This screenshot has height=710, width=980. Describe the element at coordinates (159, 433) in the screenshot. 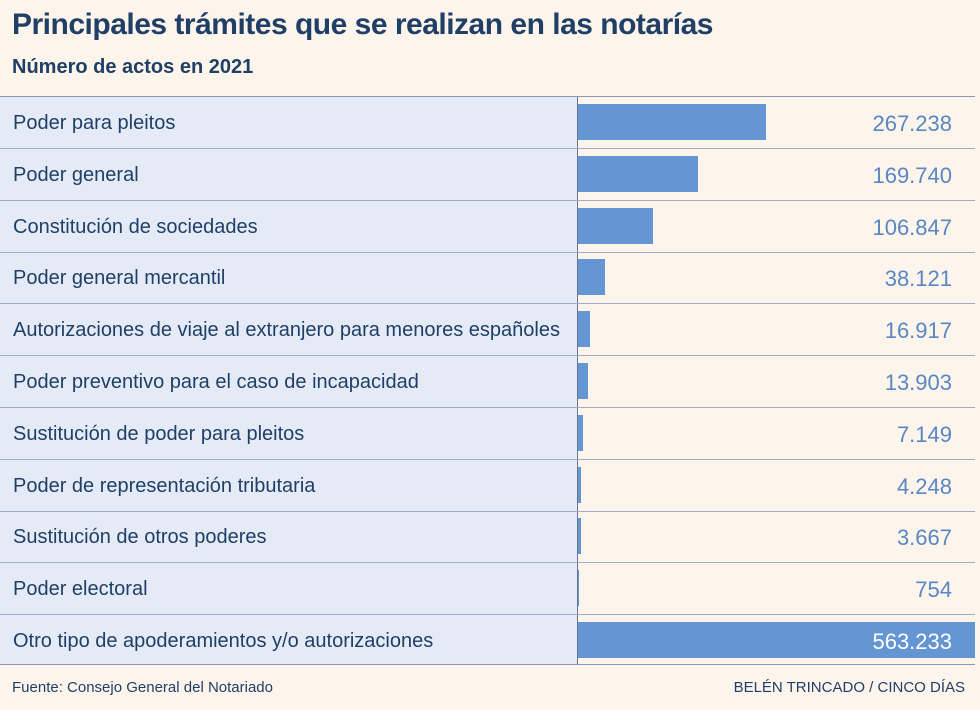

I see `category-label: Sustitución de poder para pleitos` at that location.